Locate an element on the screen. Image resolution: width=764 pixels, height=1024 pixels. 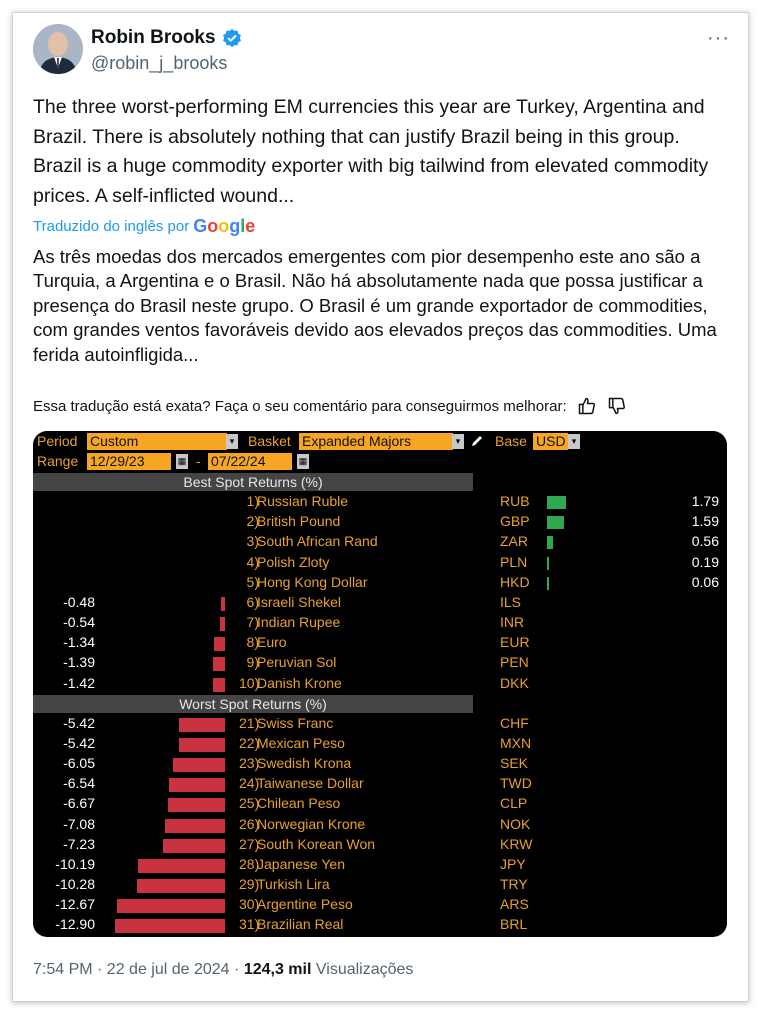
author-name-text: Robin Brooks is located at coordinates (153, 37).